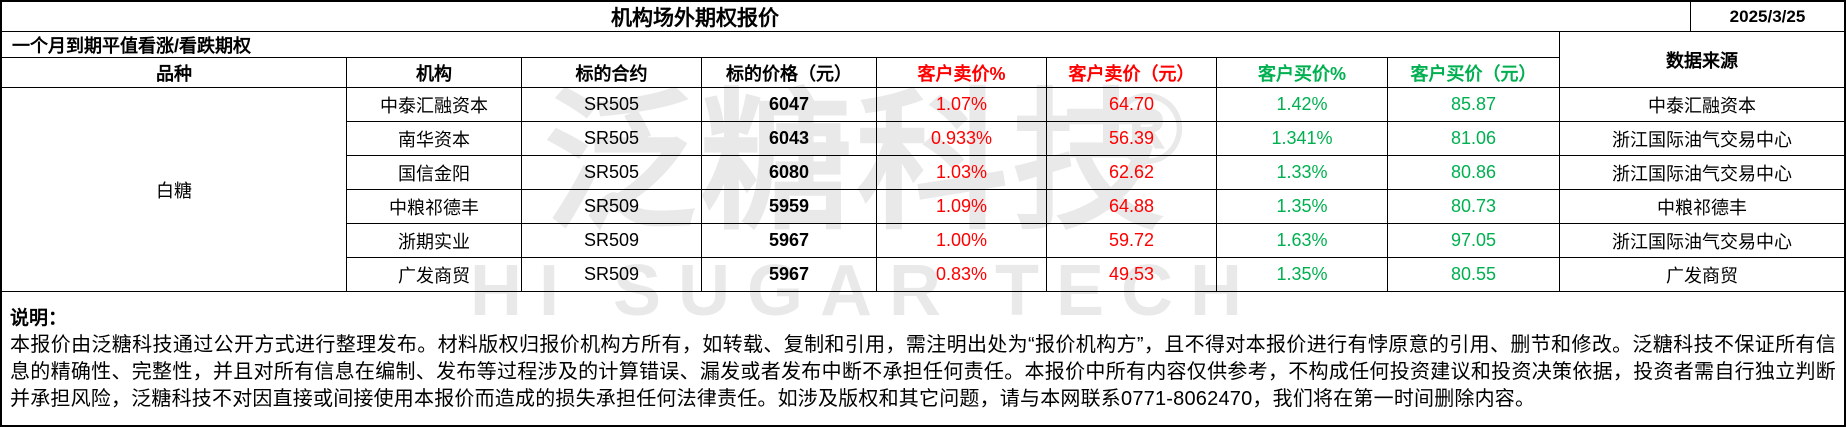 Image resolution: width=1846 pixels, height=427 pixels. I want to click on title-row: 机构场外期权报价 2025/3/25, so click(923, 17).